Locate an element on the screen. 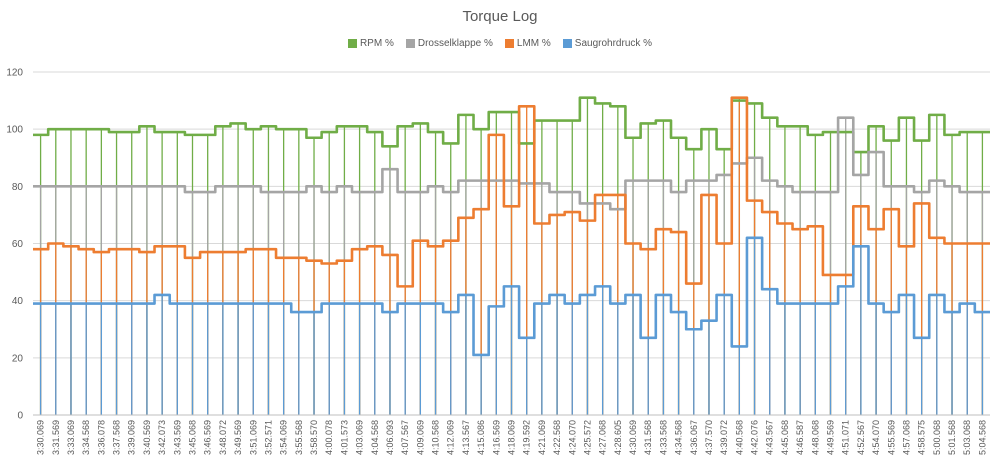  x-tick-label: 4:45.068 is located at coordinates (785, 437).